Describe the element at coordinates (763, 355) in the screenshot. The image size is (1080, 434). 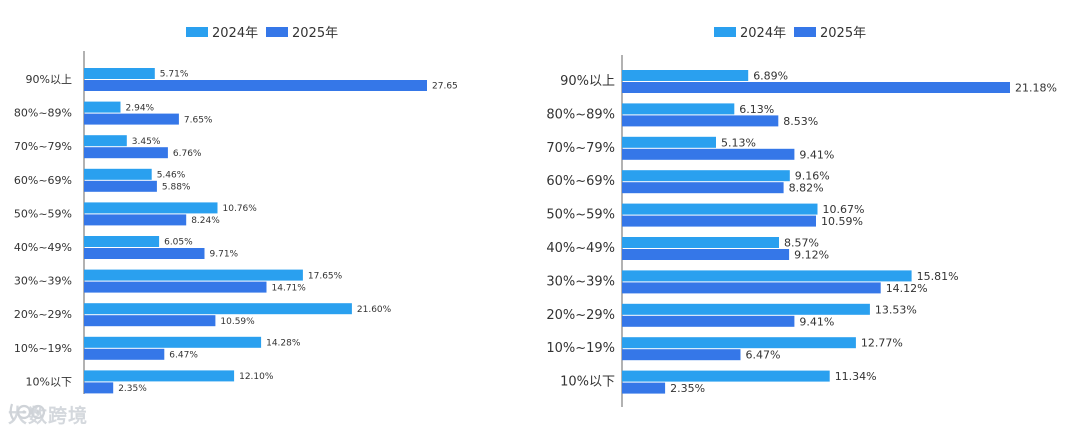
I see `data-label: 6.47%` at that location.